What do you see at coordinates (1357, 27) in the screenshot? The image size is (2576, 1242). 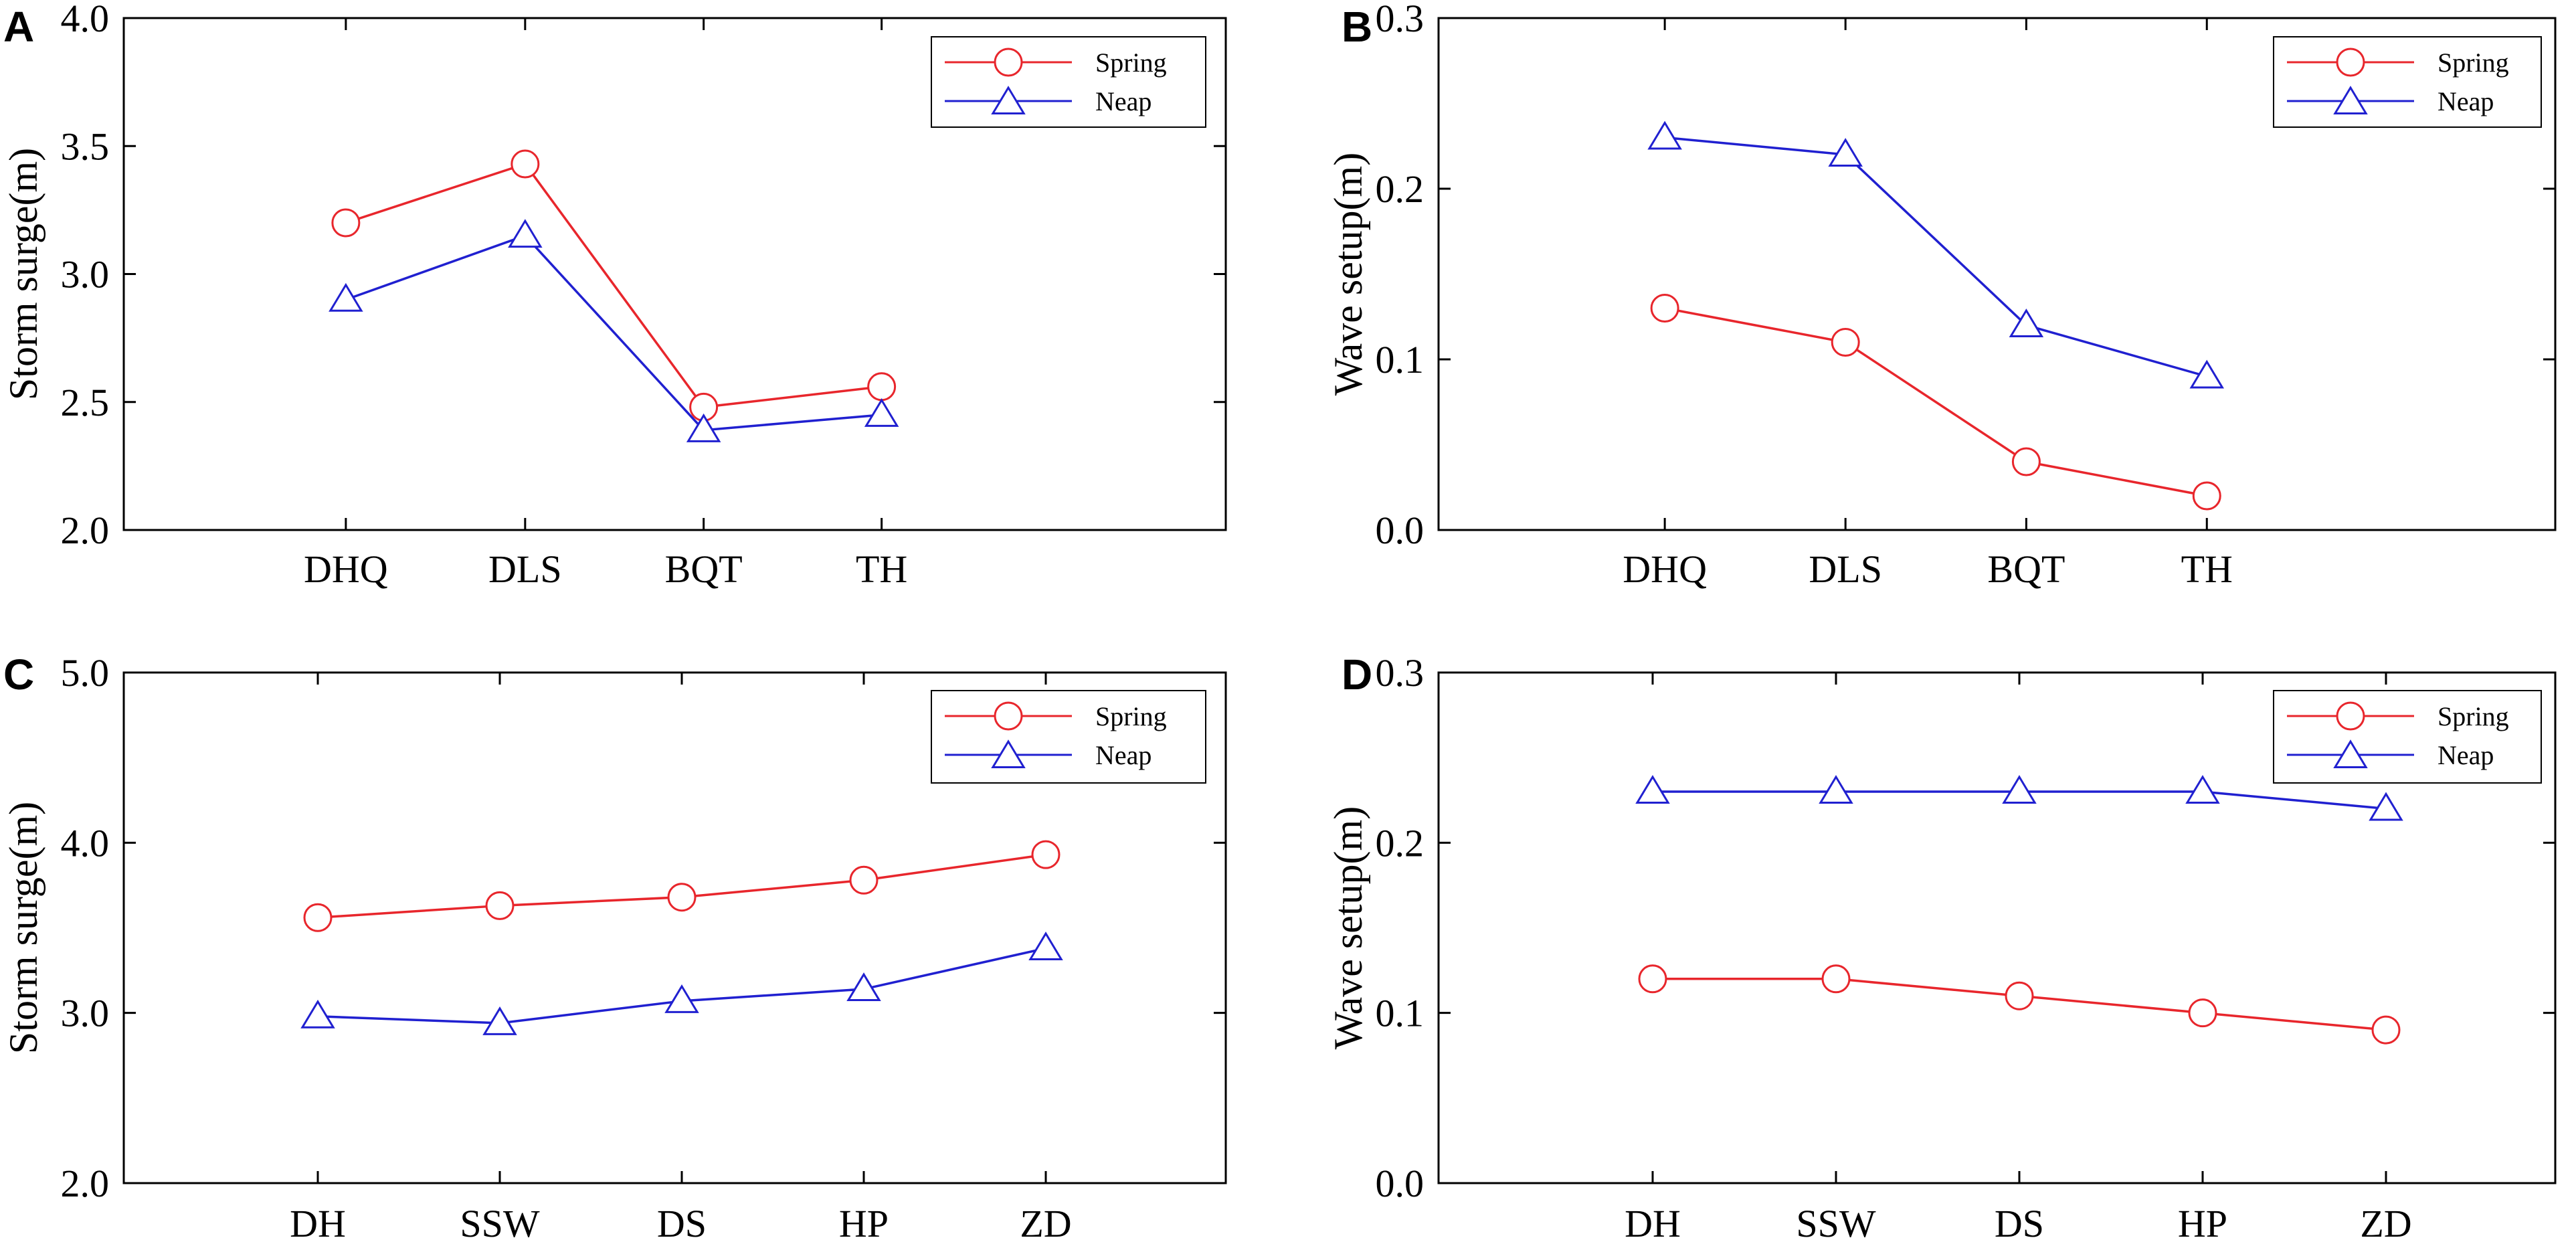 I see `panel-letter: B` at bounding box center [1357, 27].